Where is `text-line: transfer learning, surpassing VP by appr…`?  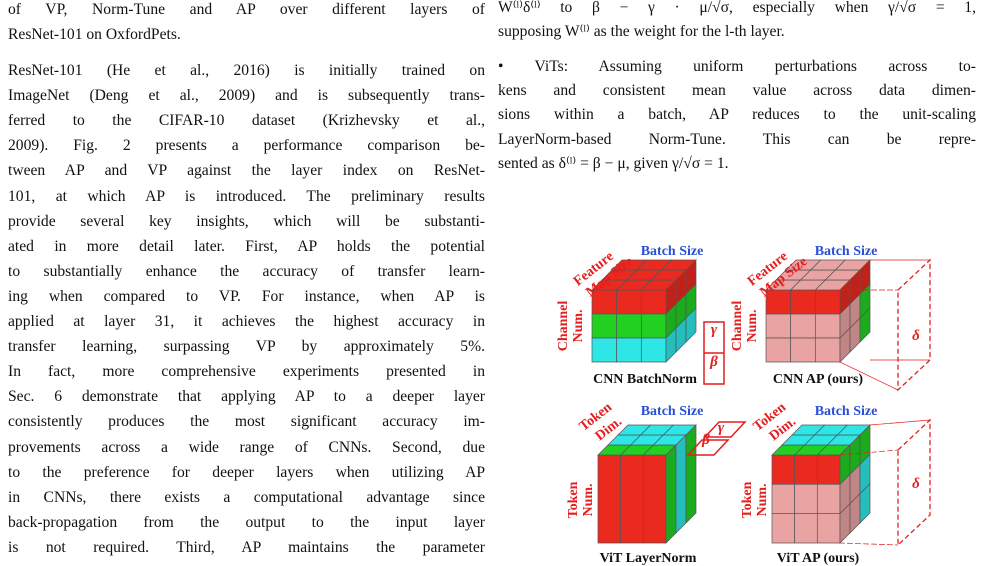 text-line: transfer learning, surpassing VP by appr… is located at coordinates (246, 347).